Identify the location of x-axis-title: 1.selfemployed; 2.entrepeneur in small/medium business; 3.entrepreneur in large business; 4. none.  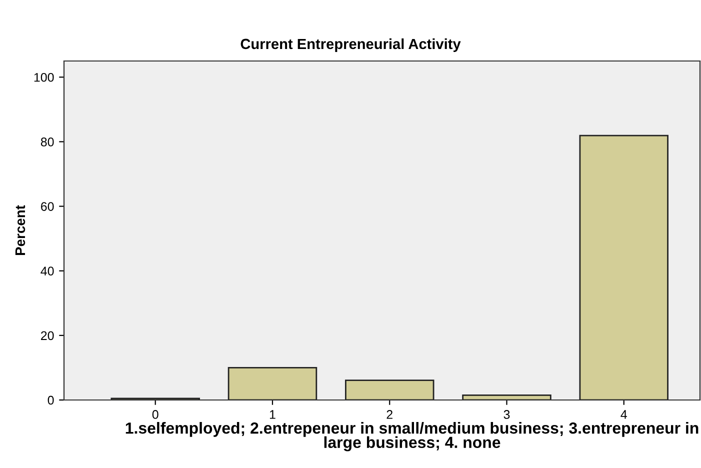
(412, 437).